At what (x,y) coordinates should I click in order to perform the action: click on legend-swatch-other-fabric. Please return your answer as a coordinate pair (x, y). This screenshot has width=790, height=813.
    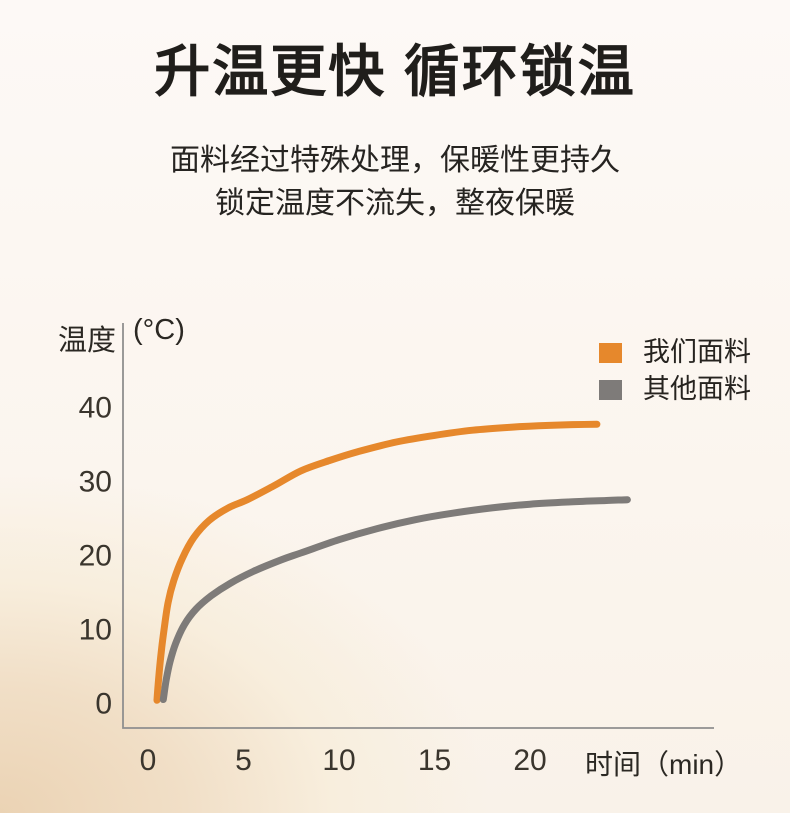
    Looking at the image, I should click on (610, 389).